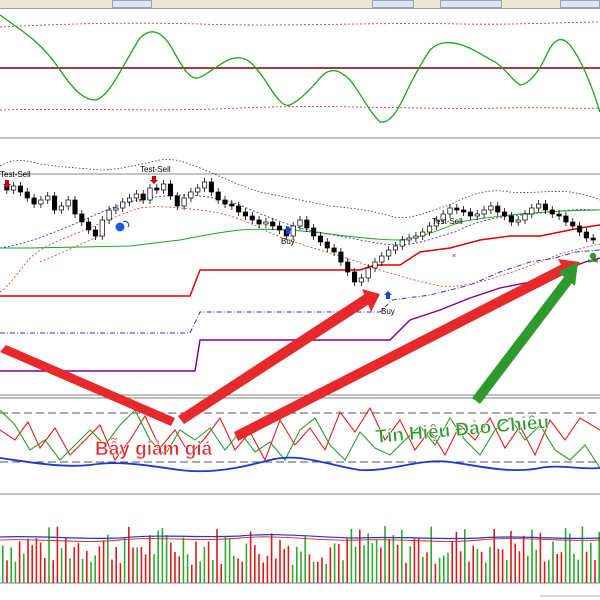  Describe the element at coordinates (300, 555) in the screenshot. I see `volume-panel` at that location.